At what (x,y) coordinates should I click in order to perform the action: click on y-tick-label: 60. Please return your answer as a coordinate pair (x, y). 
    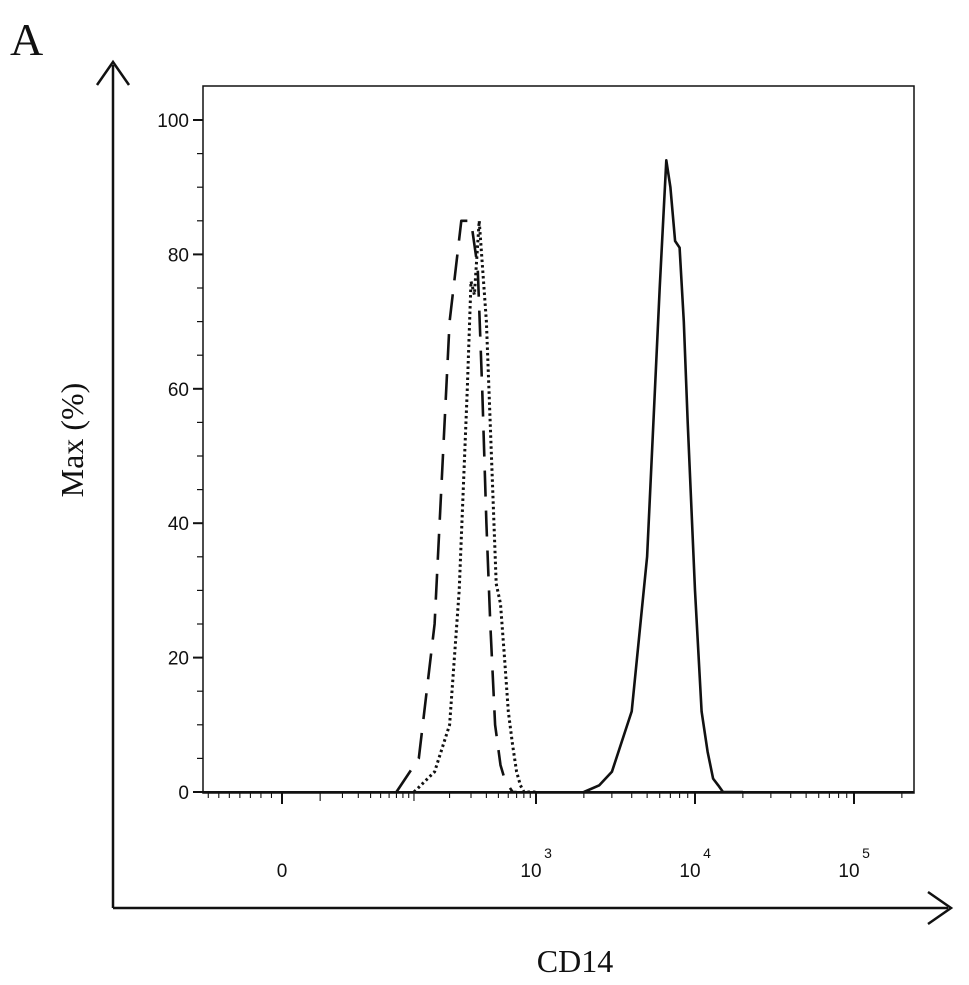
    Looking at the image, I should click on (178, 390).